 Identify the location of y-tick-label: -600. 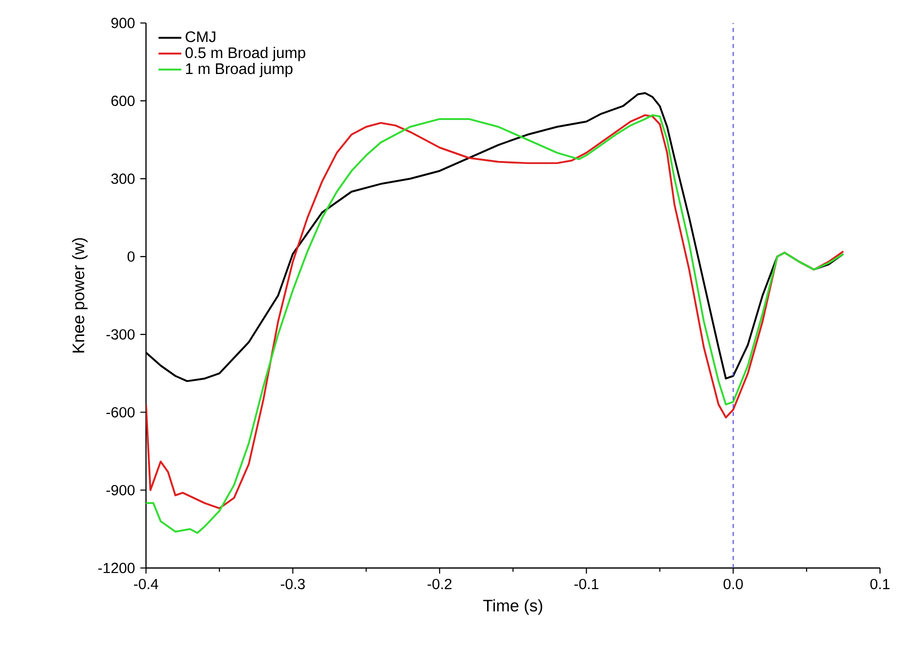
(120, 412).